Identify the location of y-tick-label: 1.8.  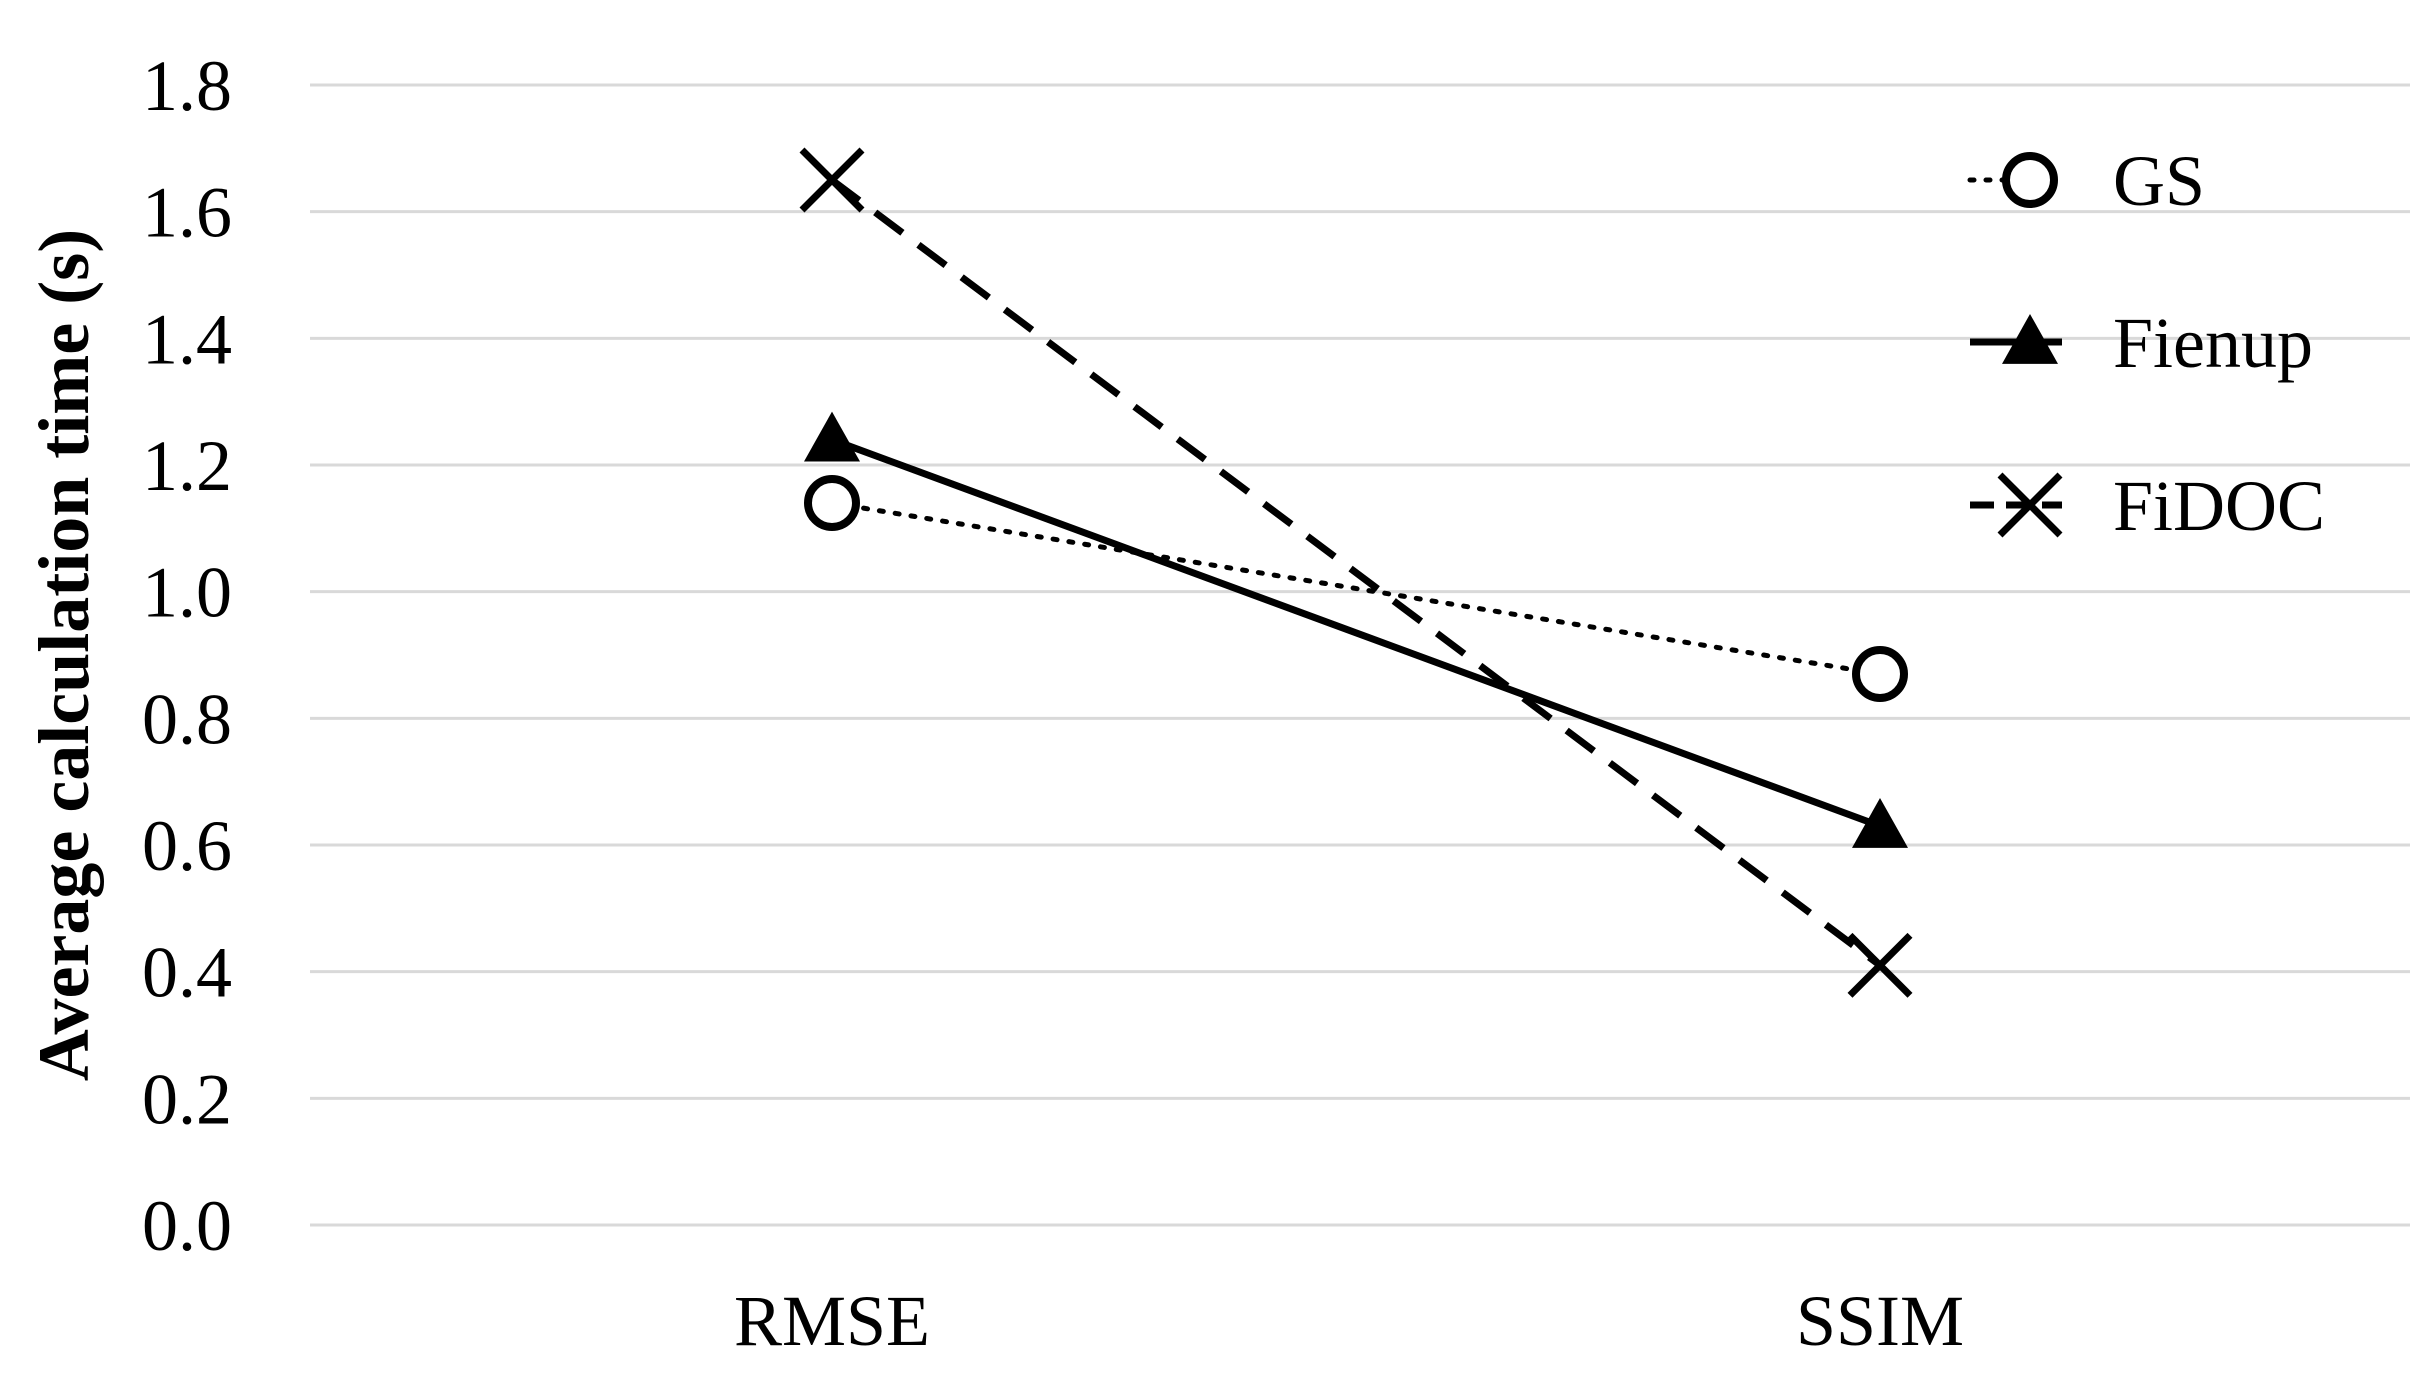
(187, 86).